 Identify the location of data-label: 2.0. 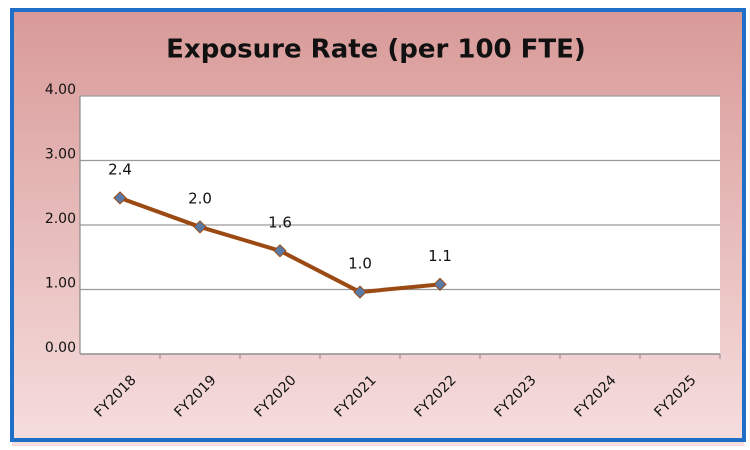
(200, 198).